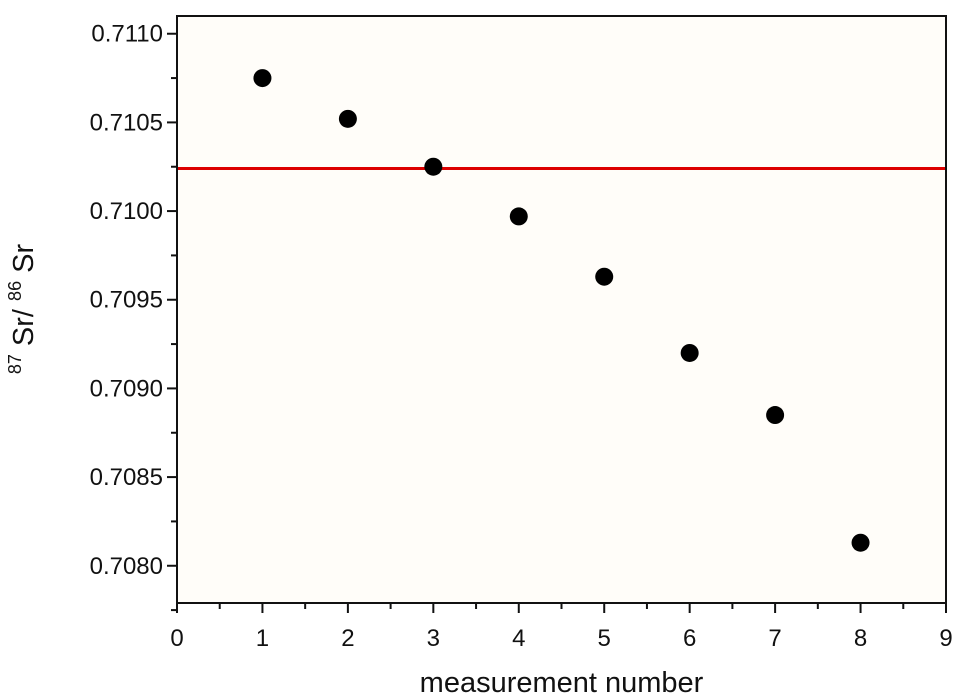 The image size is (957, 695). What do you see at coordinates (127, 34) in the screenshot?
I see `y-tick-label: 0.7110` at bounding box center [127, 34].